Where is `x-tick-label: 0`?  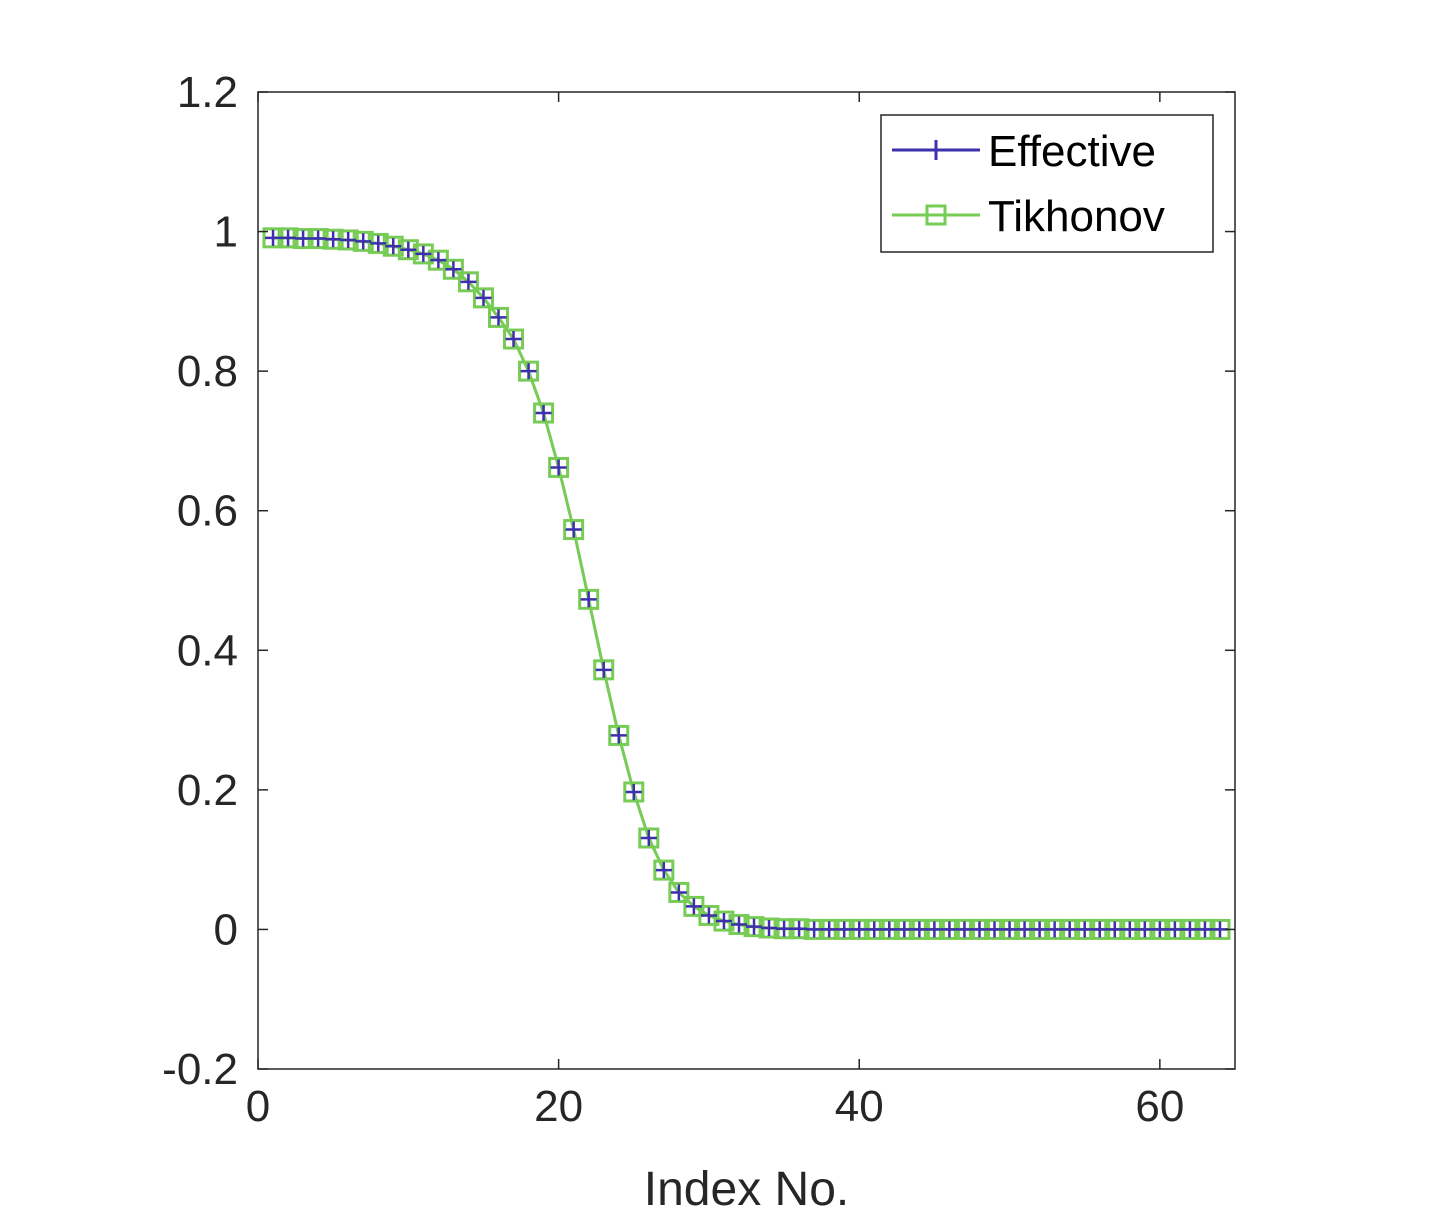 x-tick-label: 0 is located at coordinates (258, 1106).